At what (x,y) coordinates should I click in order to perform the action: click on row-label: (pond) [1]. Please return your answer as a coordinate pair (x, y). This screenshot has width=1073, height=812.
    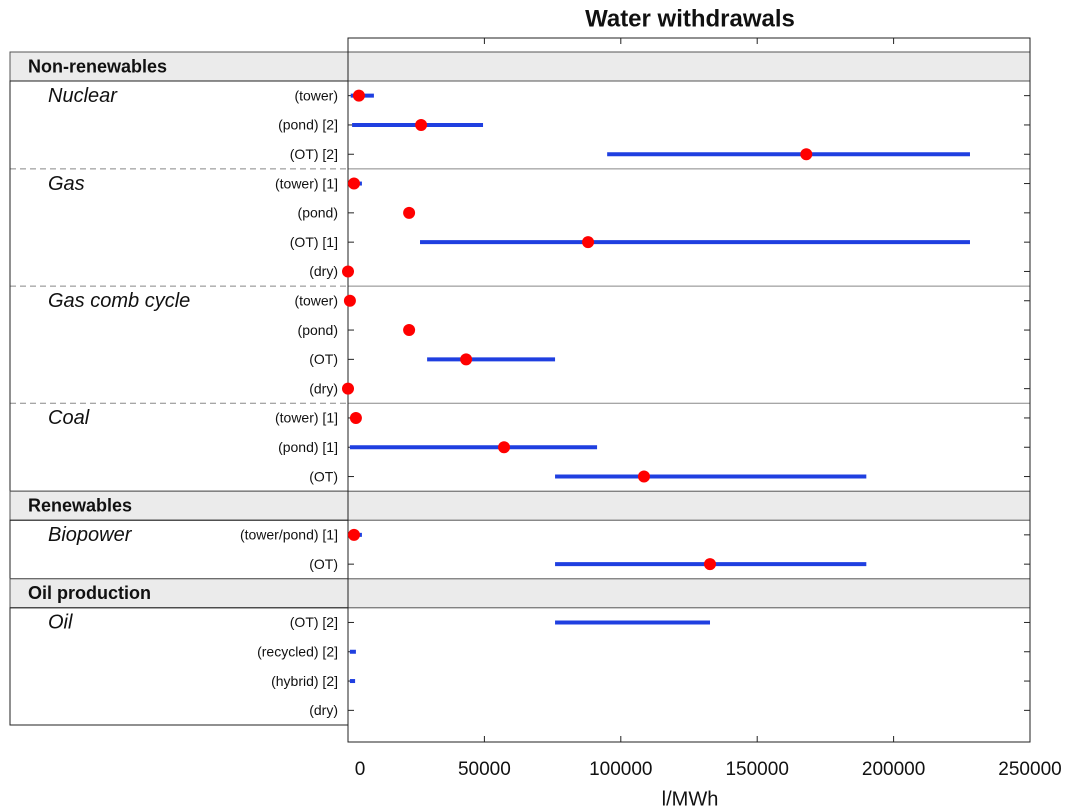
    Looking at the image, I should click on (308, 447).